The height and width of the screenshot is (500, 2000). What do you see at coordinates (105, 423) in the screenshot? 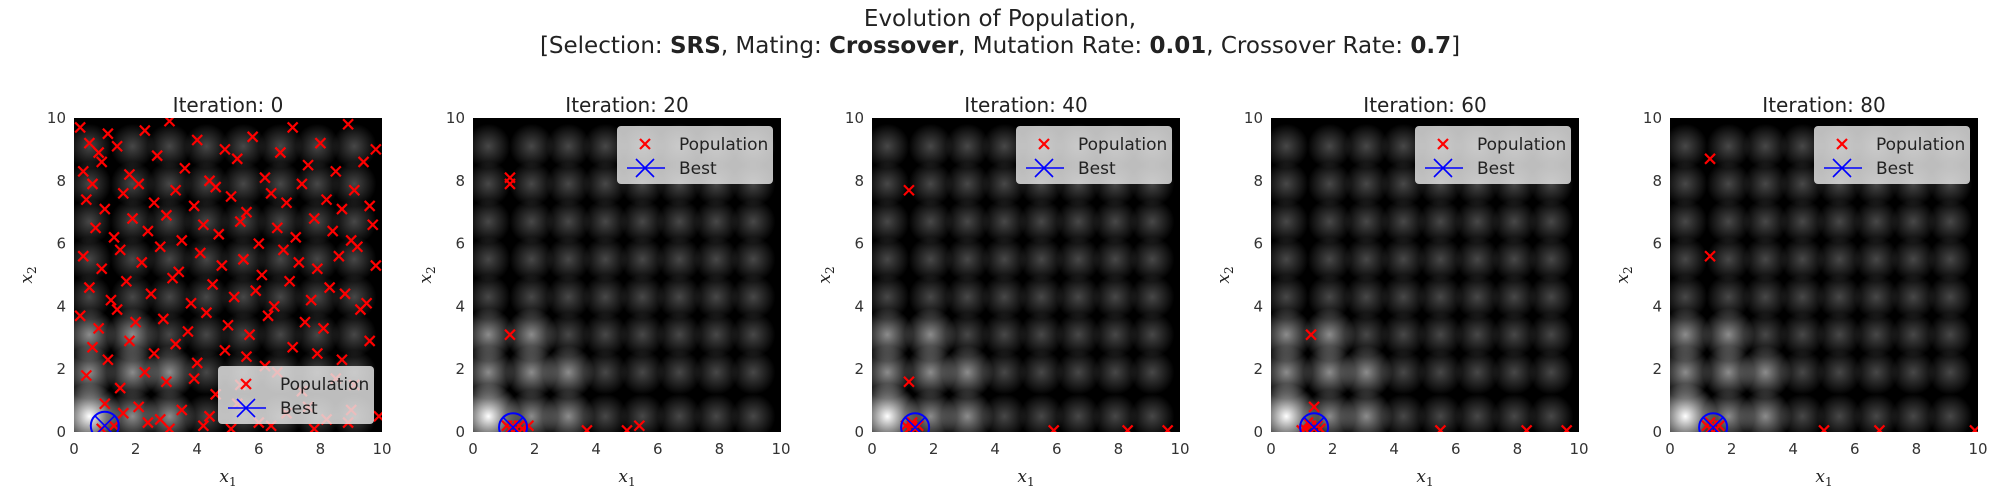
I see `best-point-cross` at bounding box center [105, 423].